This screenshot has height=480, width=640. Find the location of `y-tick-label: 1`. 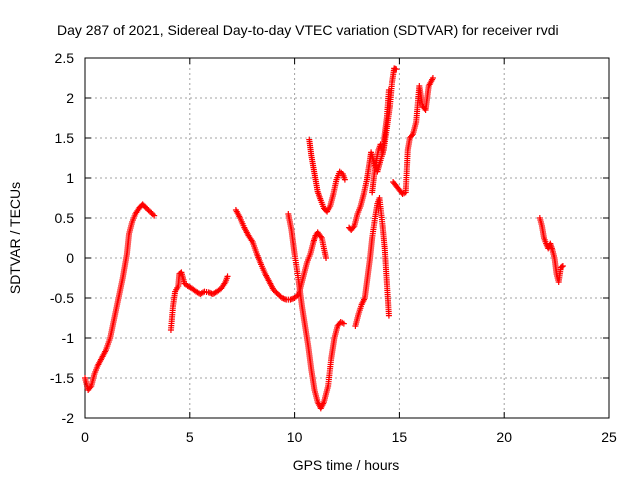

y-tick-label: 1 is located at coordinates (70, 178).